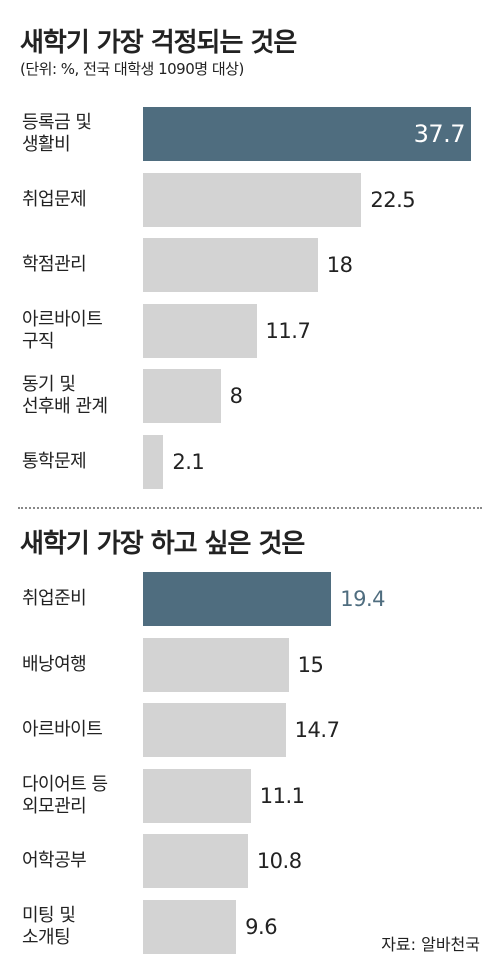 The image size is (500, 971). I want to click on value-label: 2.1, so click(188, 462).